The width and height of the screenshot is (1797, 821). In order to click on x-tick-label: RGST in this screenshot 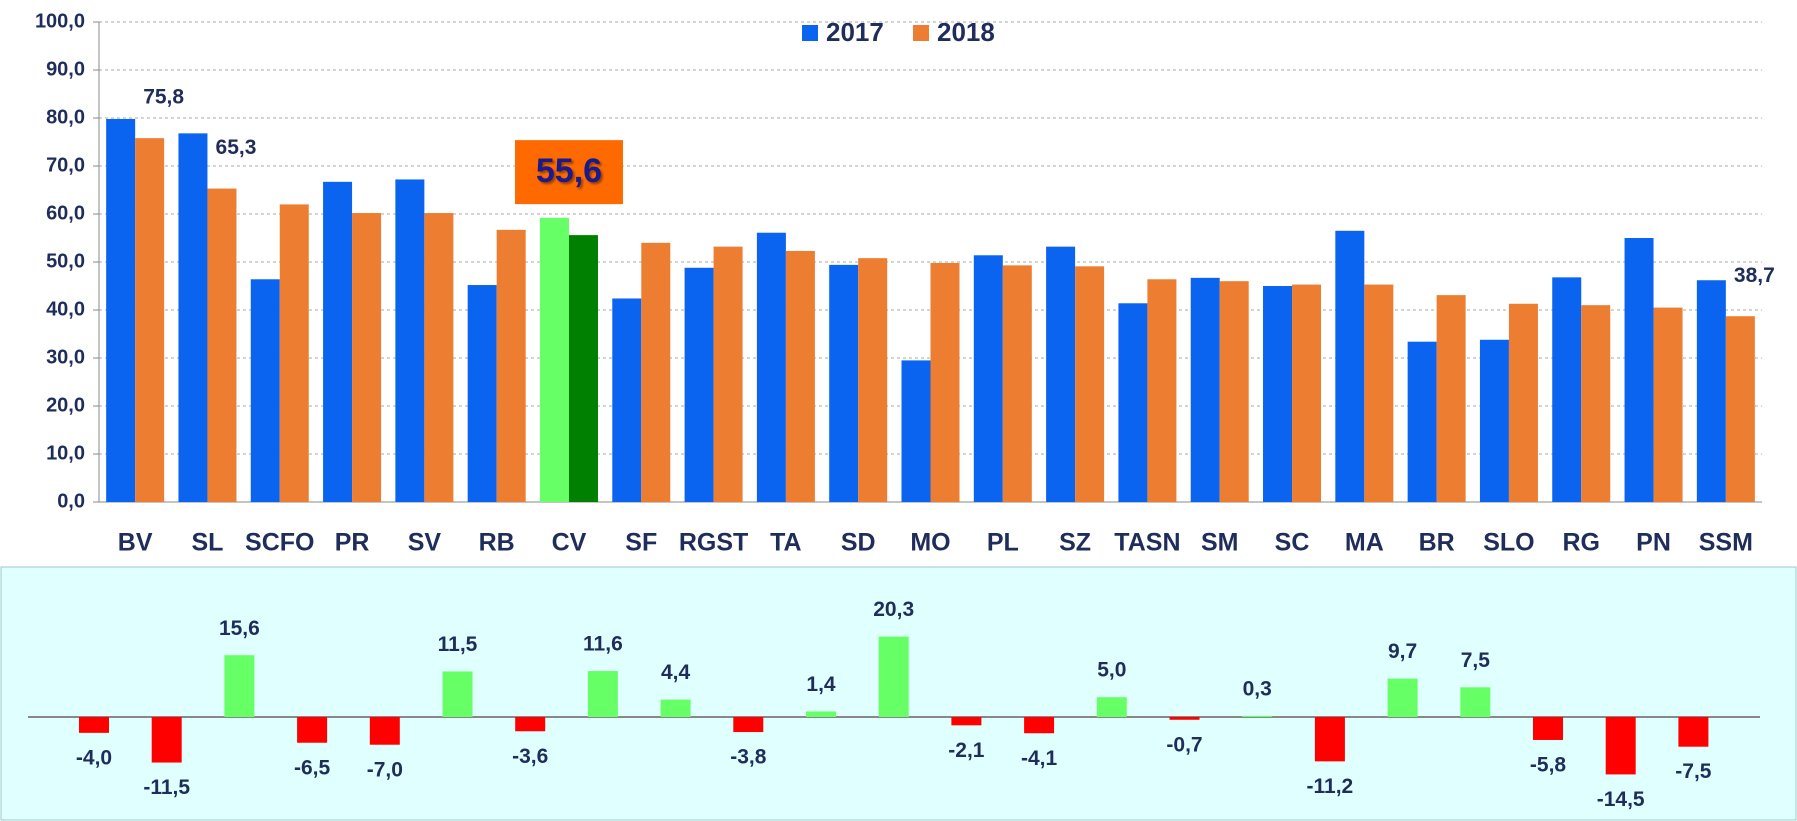, I will do `click(713, 543)`.